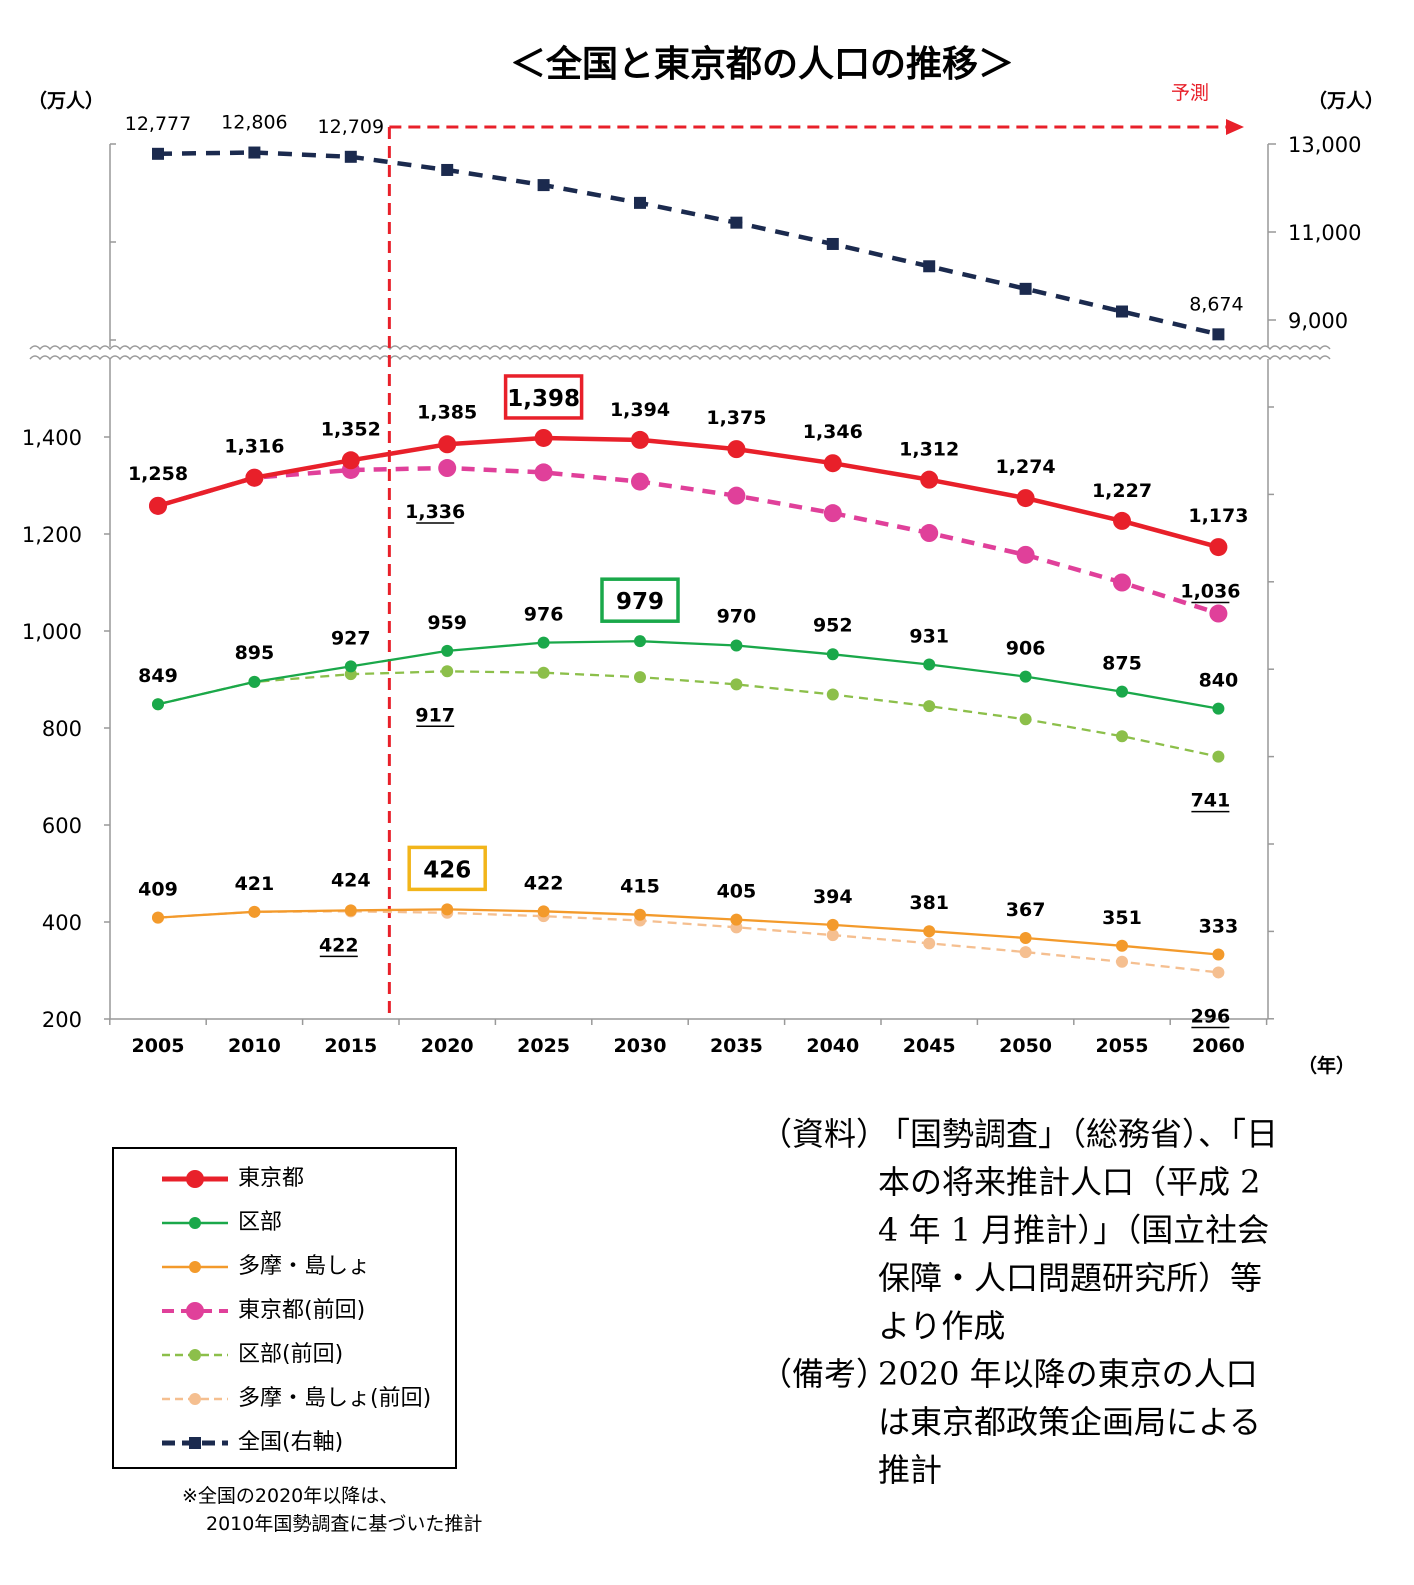  Describe the element at coordinates (351, 880) in the screenshot. I see `data-label: 424` at that location.